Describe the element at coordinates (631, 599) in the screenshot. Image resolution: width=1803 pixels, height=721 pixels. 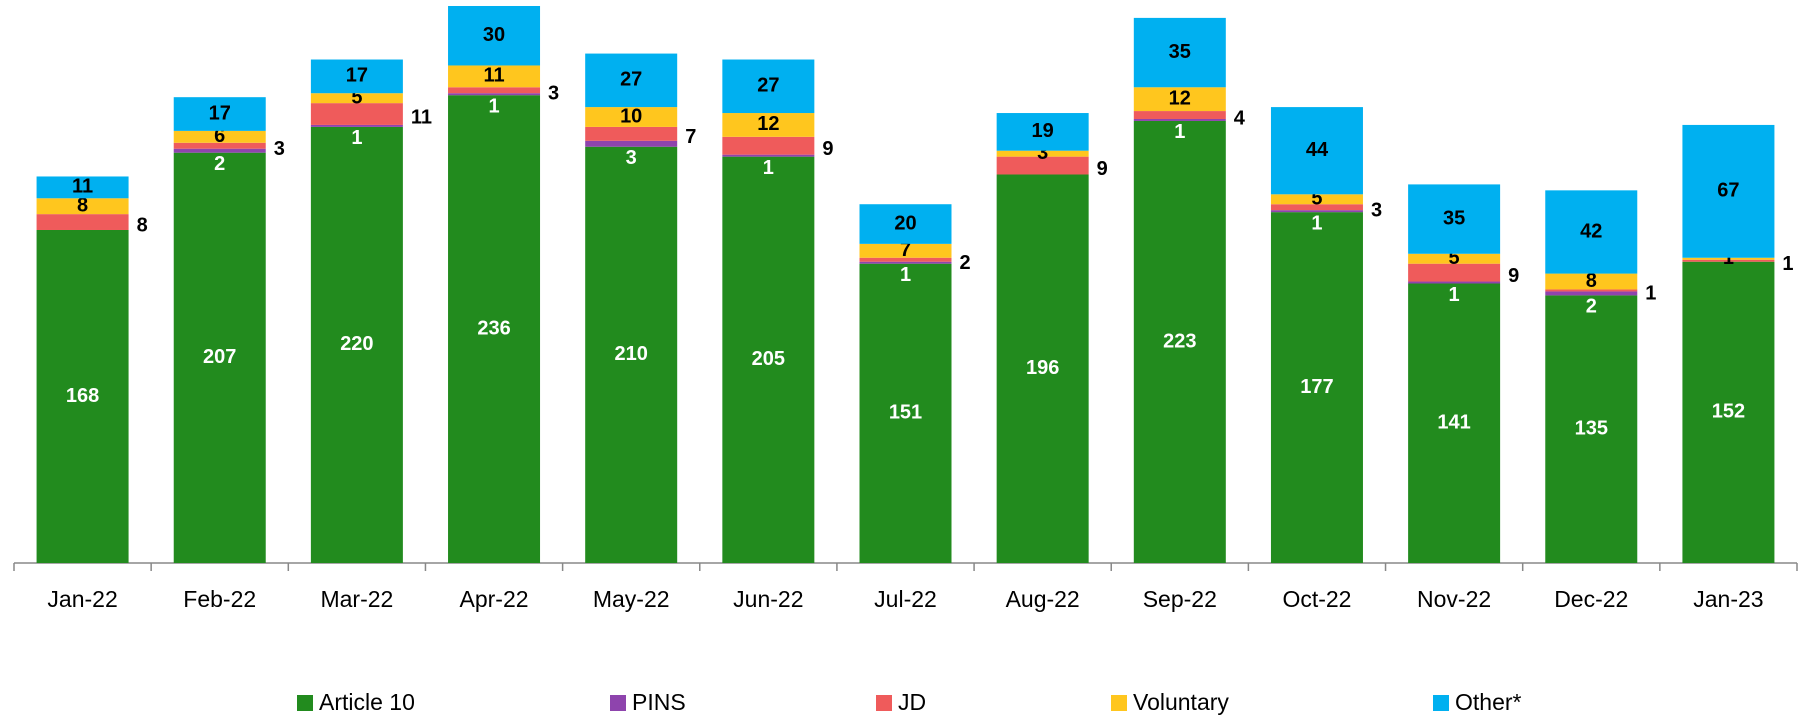
I see `x-tick-label: May-22` at that location.